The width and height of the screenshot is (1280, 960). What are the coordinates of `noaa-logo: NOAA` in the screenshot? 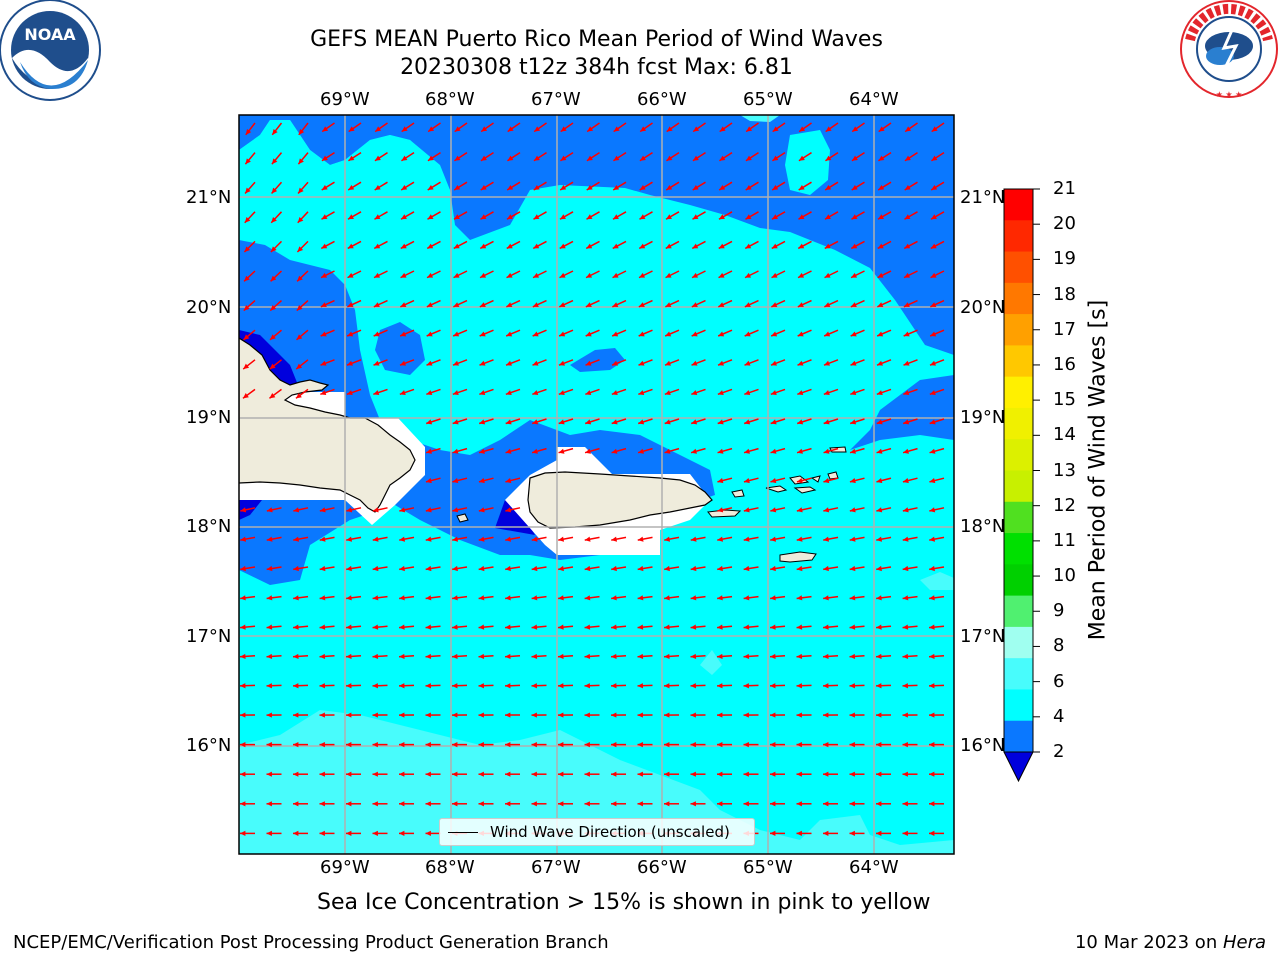 It's located at (50, 50).